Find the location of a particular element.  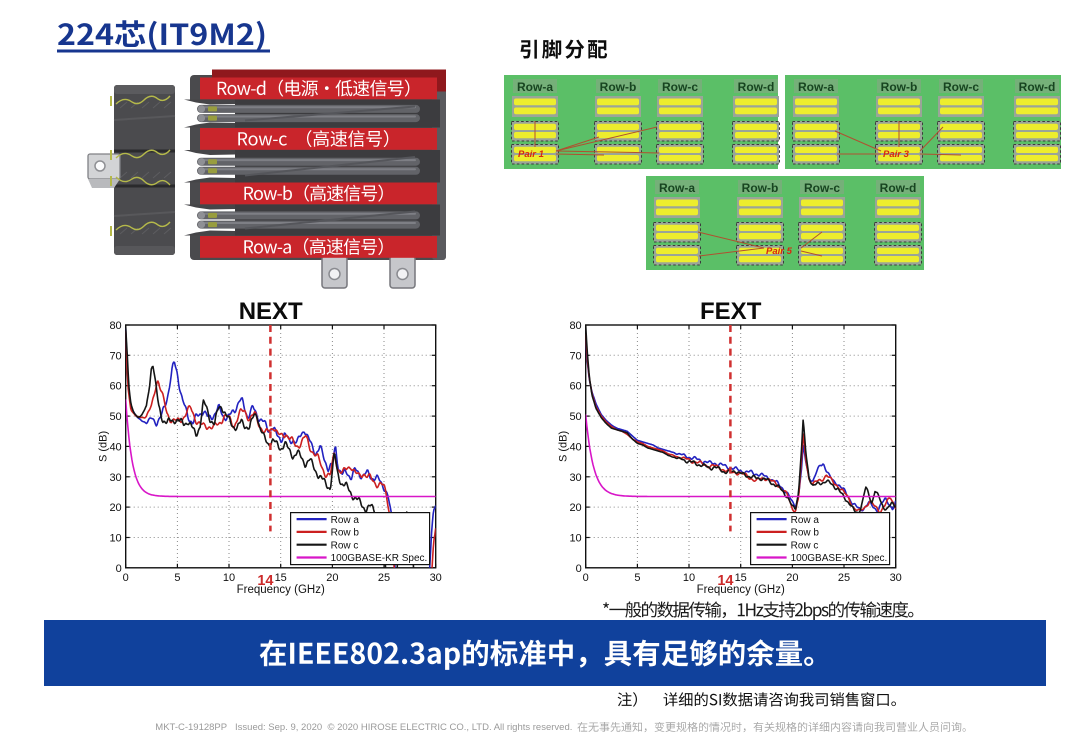

svg-text: NEXT is located at coordinates (271, 311).